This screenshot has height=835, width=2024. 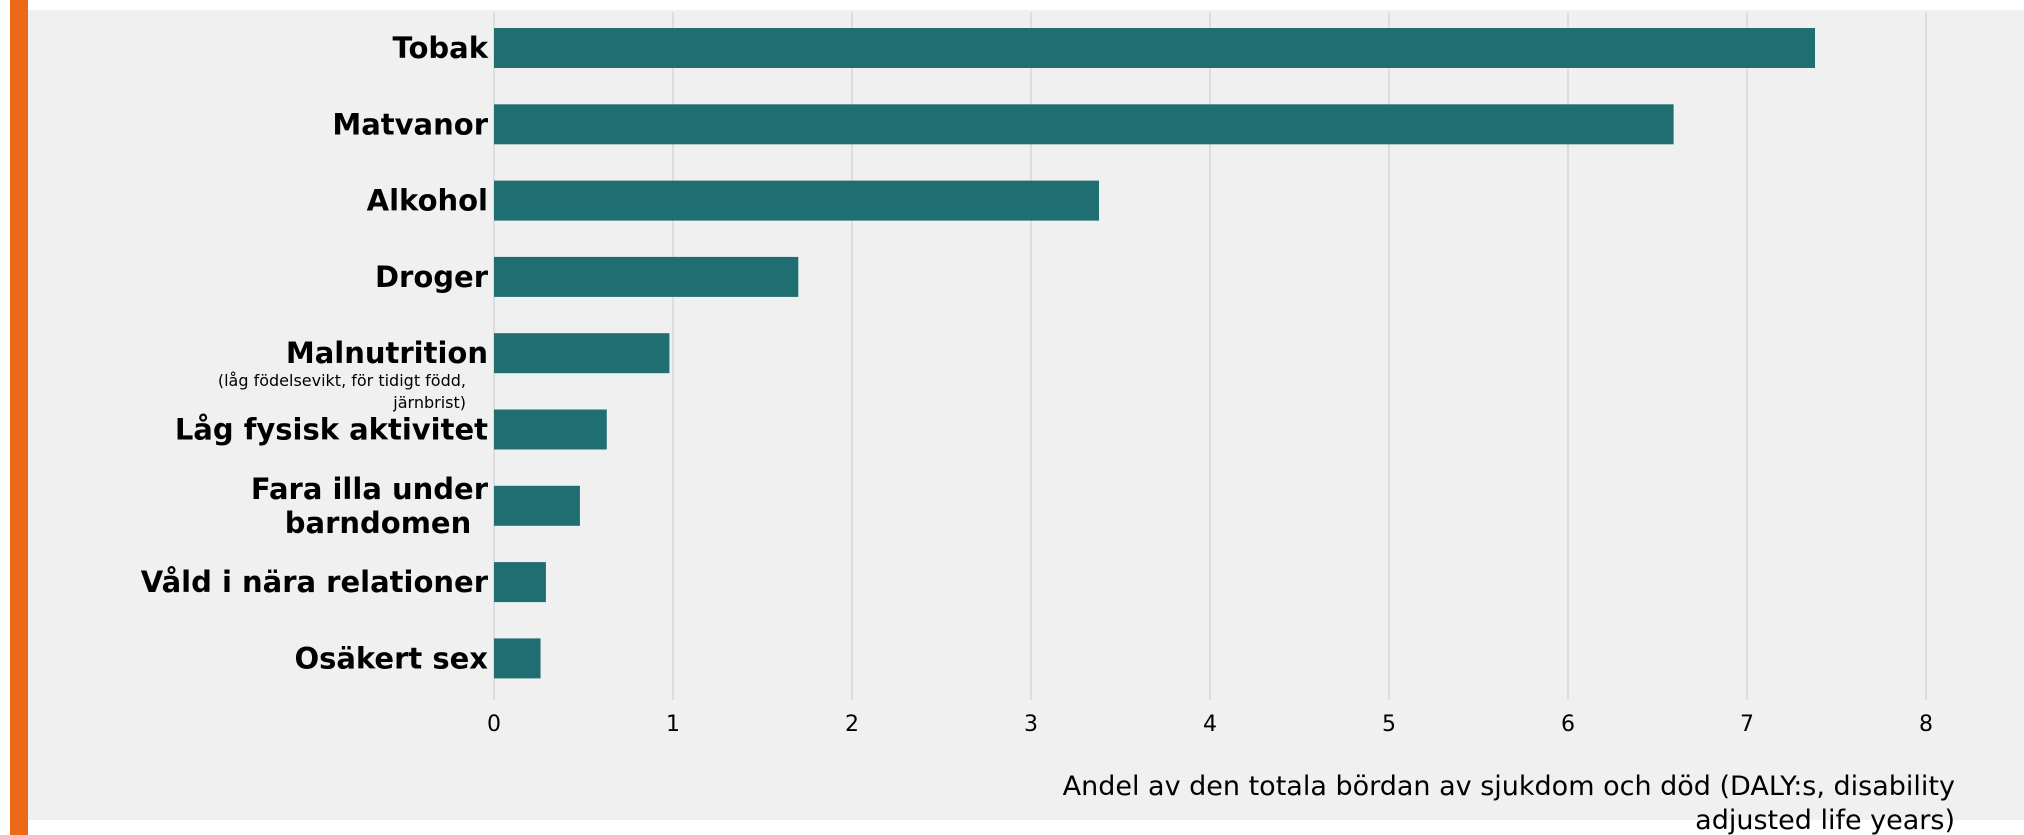 I want to click on x-tick-label: 2, so click(x=852, y=724).